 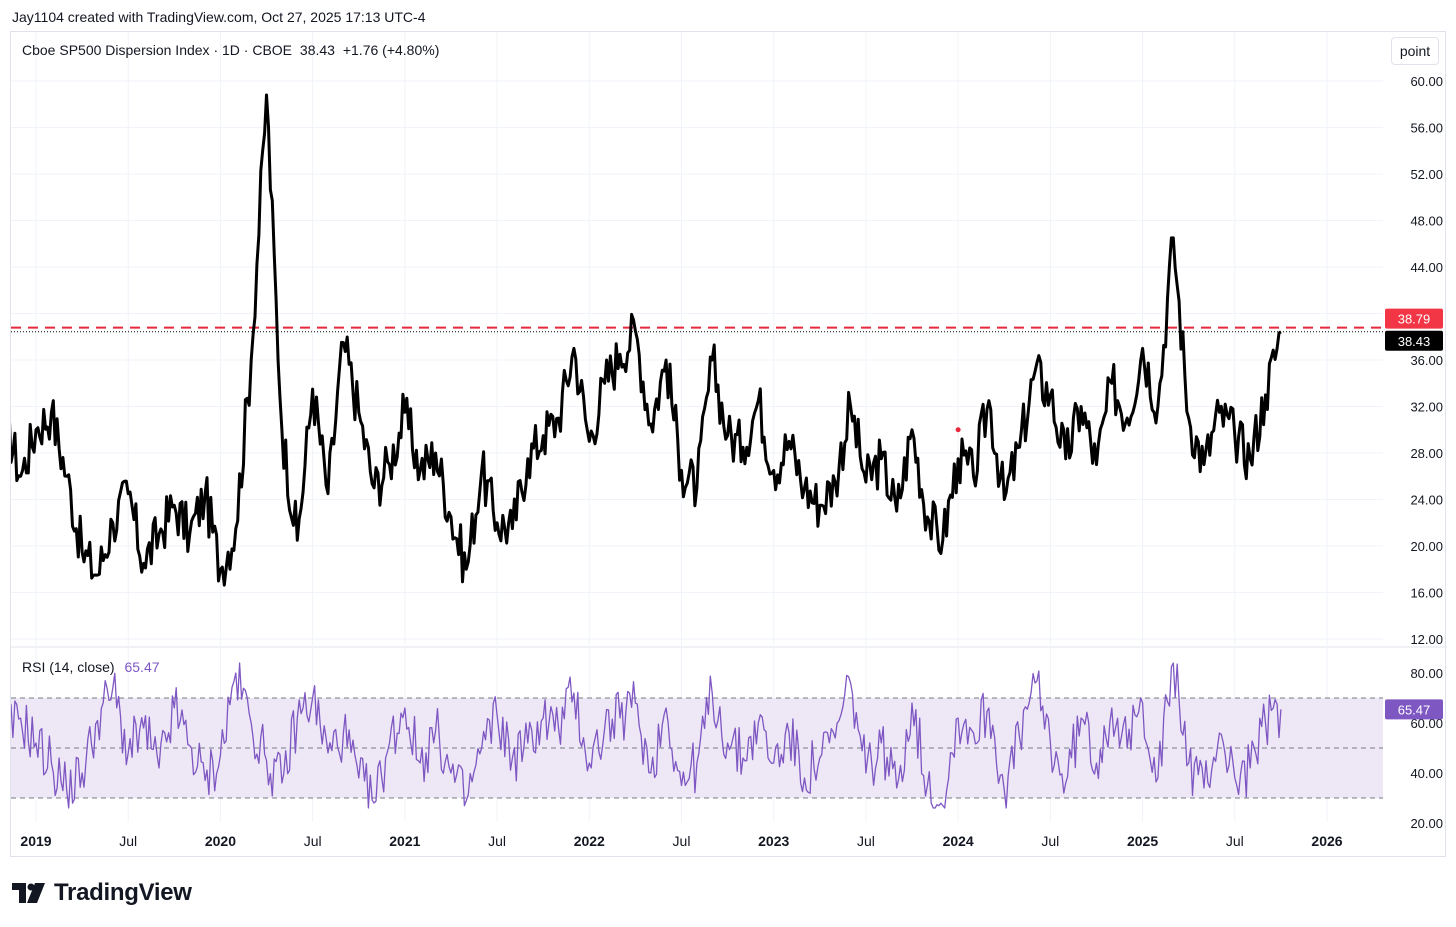 I want to click on x-tick-label: 2025, so click(x=1142, y=841).